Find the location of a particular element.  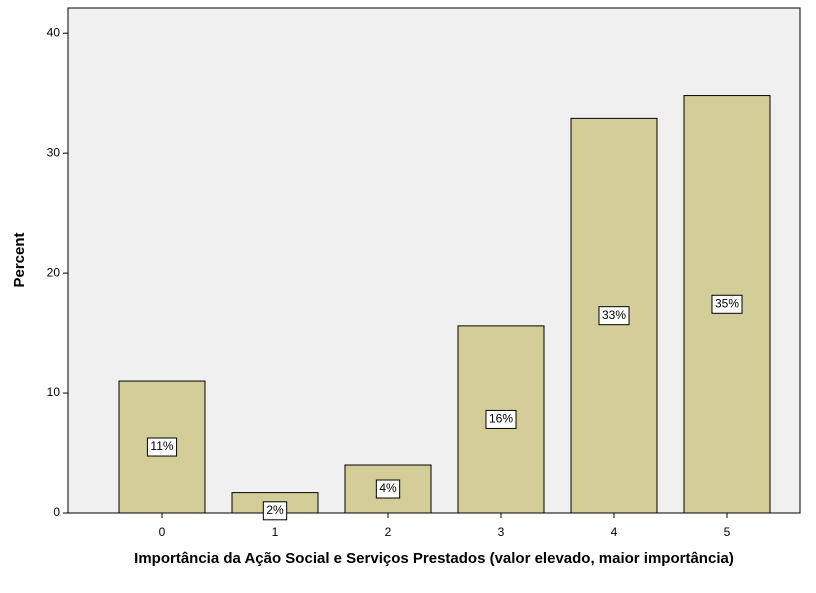

x-tick-label: 5 is located at coordinates (727, 532).